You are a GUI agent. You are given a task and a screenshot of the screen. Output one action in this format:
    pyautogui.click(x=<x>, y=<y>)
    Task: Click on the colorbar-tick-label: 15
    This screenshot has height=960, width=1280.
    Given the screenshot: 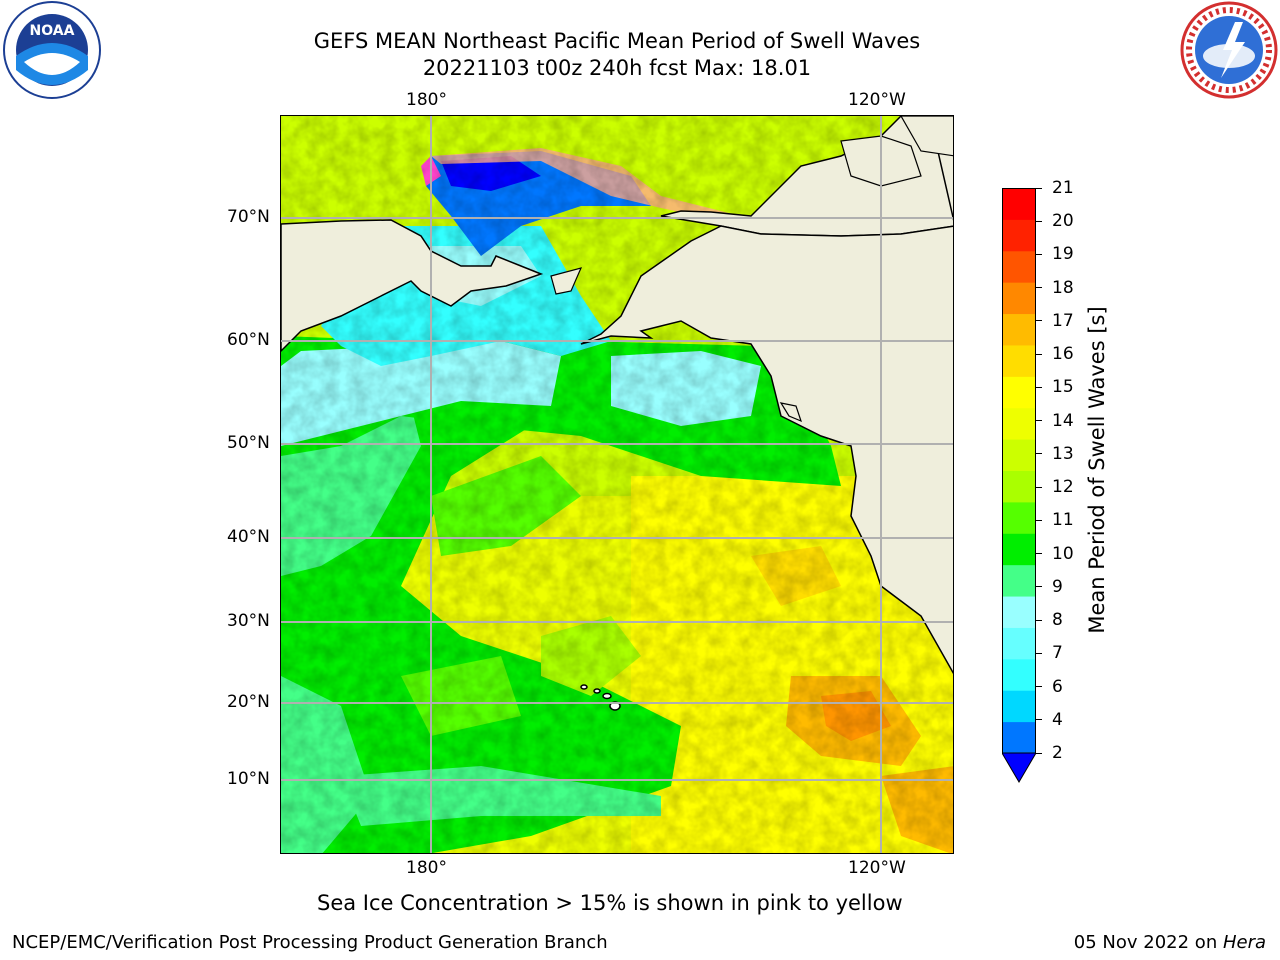 What is the action you would take?
    pyautogui.click(x=1063, y=387)
    